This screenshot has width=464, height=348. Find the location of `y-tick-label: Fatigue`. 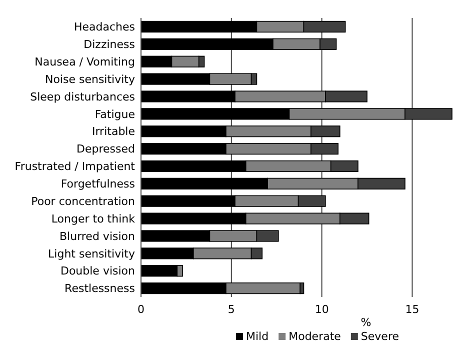

y-tick-label: Fatigue is located at coordinates (115, 114).